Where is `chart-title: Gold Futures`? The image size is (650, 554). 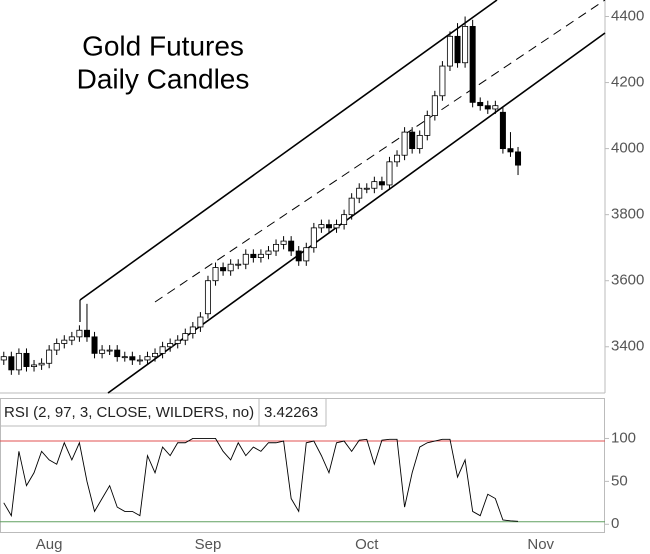 chart-title: Gold Futures is located at coordinates (163, 45).